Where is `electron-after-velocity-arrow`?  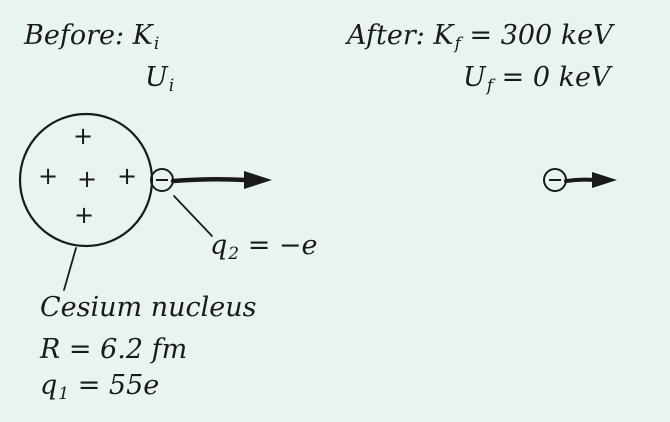 electron-after-velocity-arrow is located at coordinates (580, 180).